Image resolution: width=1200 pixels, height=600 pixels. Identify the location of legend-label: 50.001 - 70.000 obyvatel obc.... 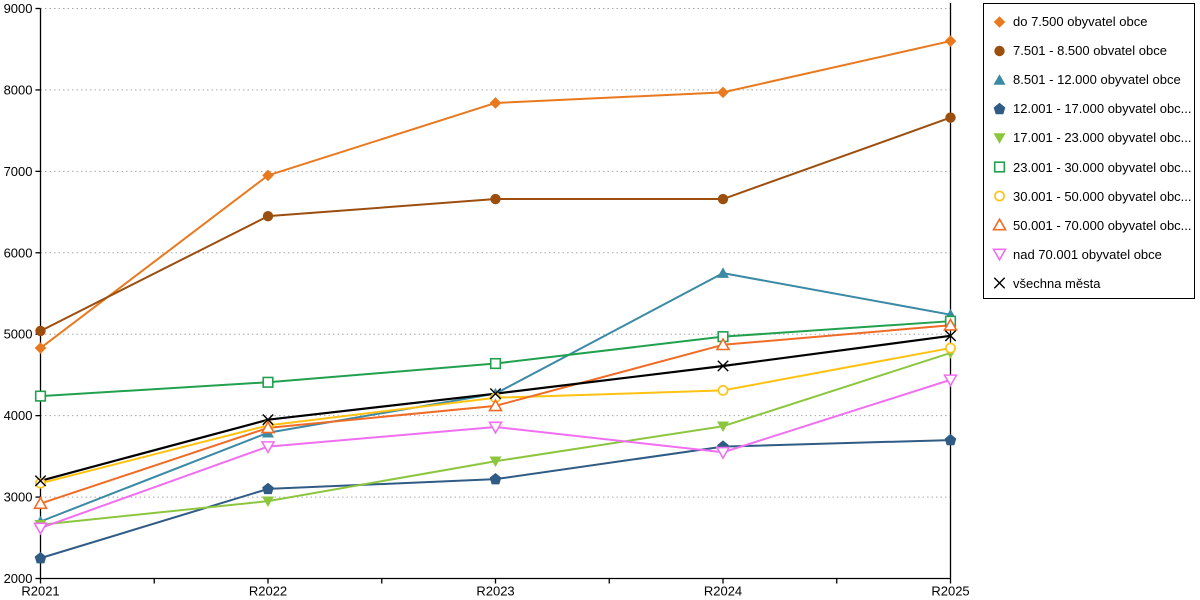
(1102, 225).